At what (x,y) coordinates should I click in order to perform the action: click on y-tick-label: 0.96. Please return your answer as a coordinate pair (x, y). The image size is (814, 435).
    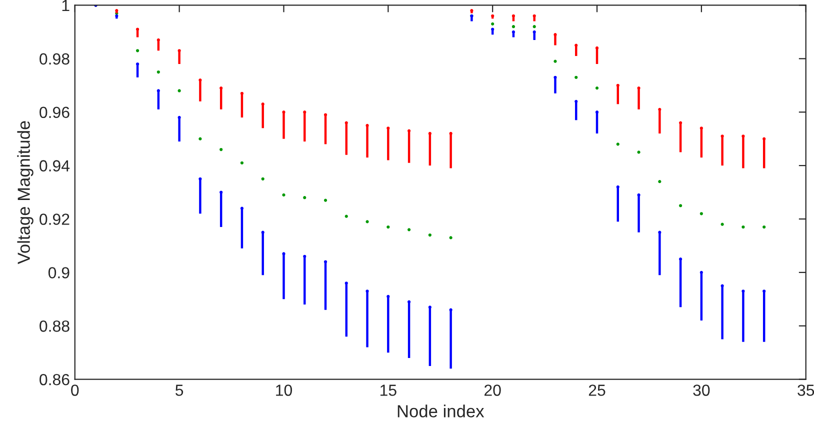
    Looking at the image, I should click on (55, 112).